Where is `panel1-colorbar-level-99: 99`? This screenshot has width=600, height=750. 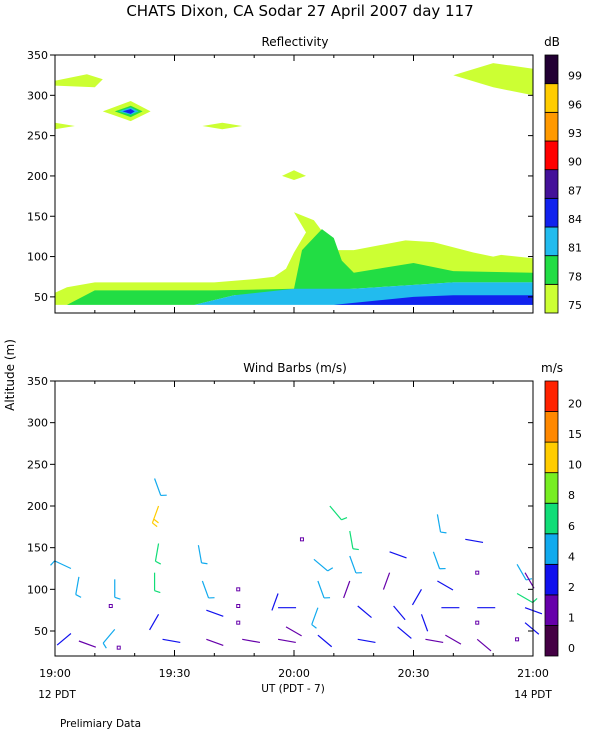
panel1-colorbar-level-99: 99 is located at coordinates (575, 76).